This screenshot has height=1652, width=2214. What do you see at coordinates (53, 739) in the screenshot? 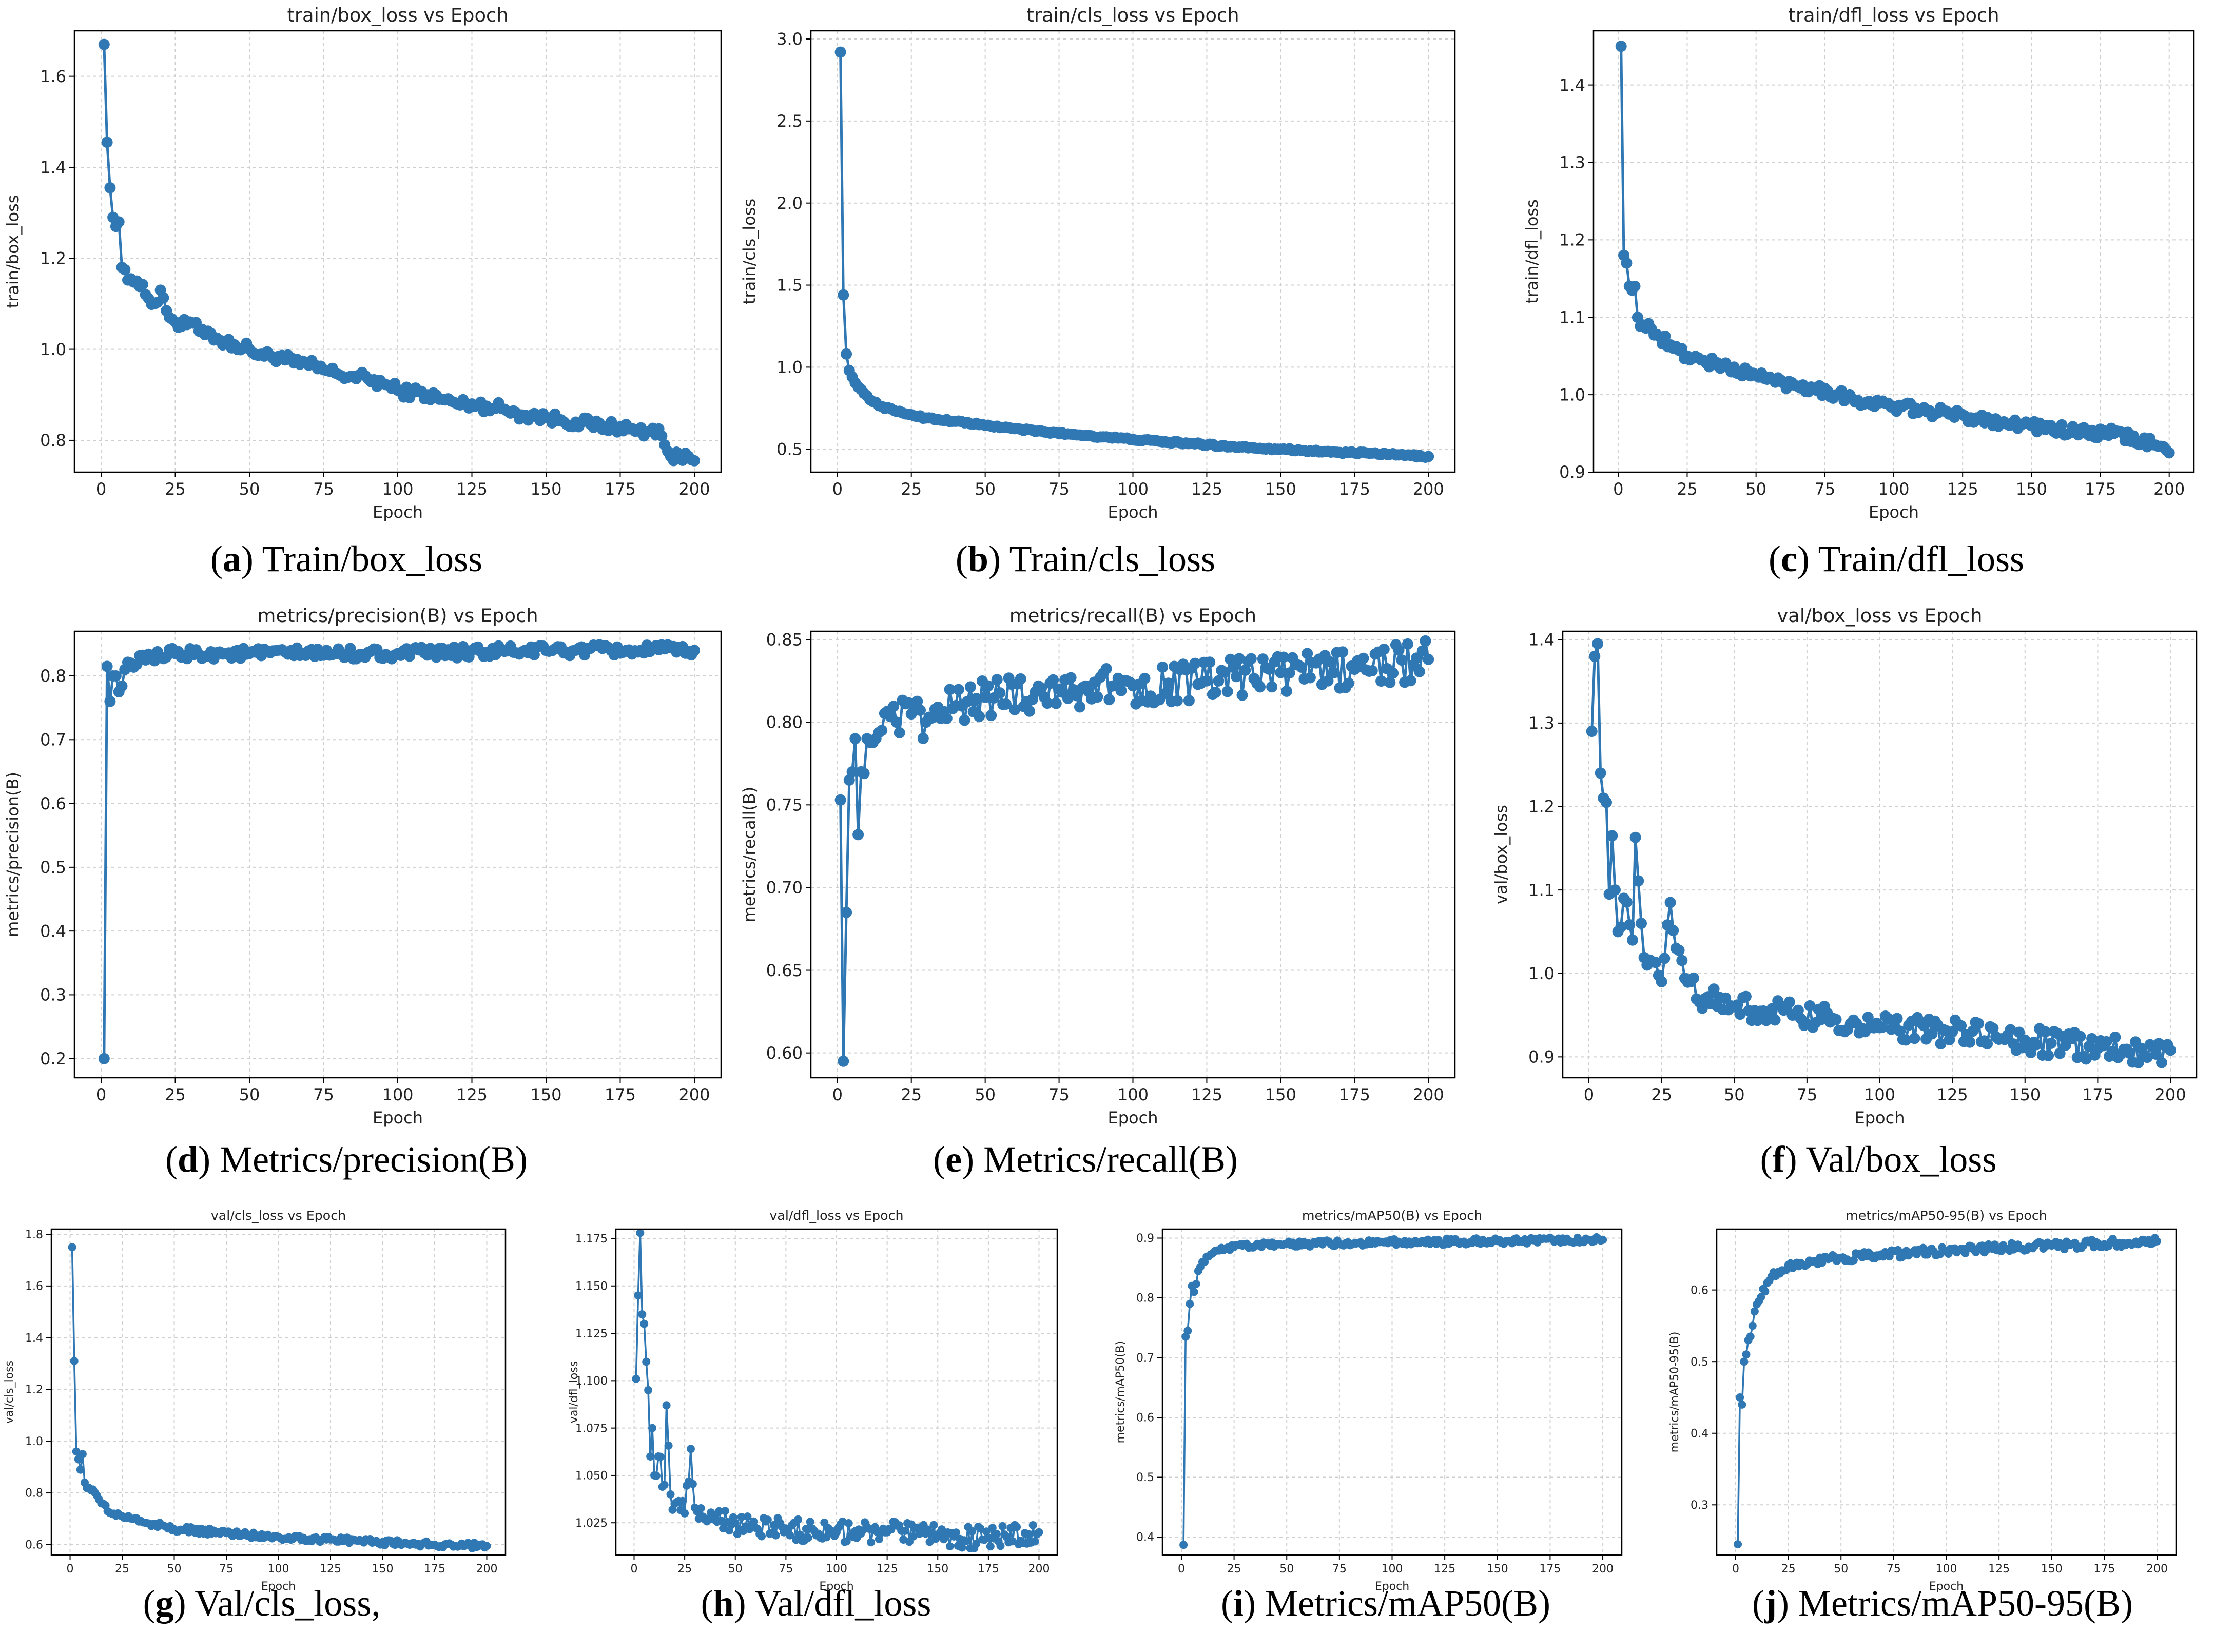
I see `y-tick-label: 0.7` at bounding box center [53, 739].